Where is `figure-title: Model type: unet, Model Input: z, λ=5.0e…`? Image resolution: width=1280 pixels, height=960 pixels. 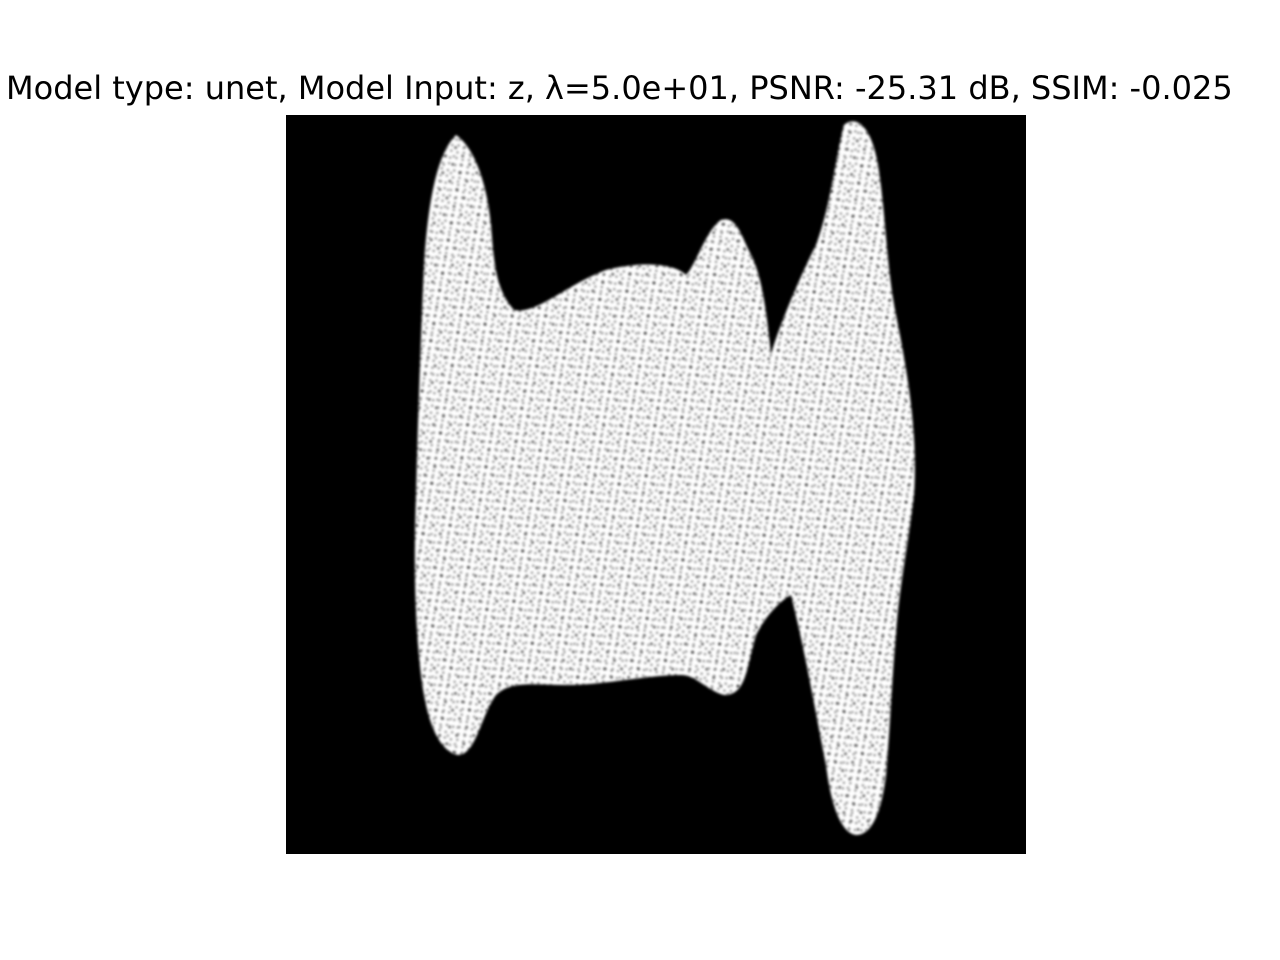
figure-title: Model type: unet, Model Input: z, λ=5.0e… is located at coordinates (640, 88).